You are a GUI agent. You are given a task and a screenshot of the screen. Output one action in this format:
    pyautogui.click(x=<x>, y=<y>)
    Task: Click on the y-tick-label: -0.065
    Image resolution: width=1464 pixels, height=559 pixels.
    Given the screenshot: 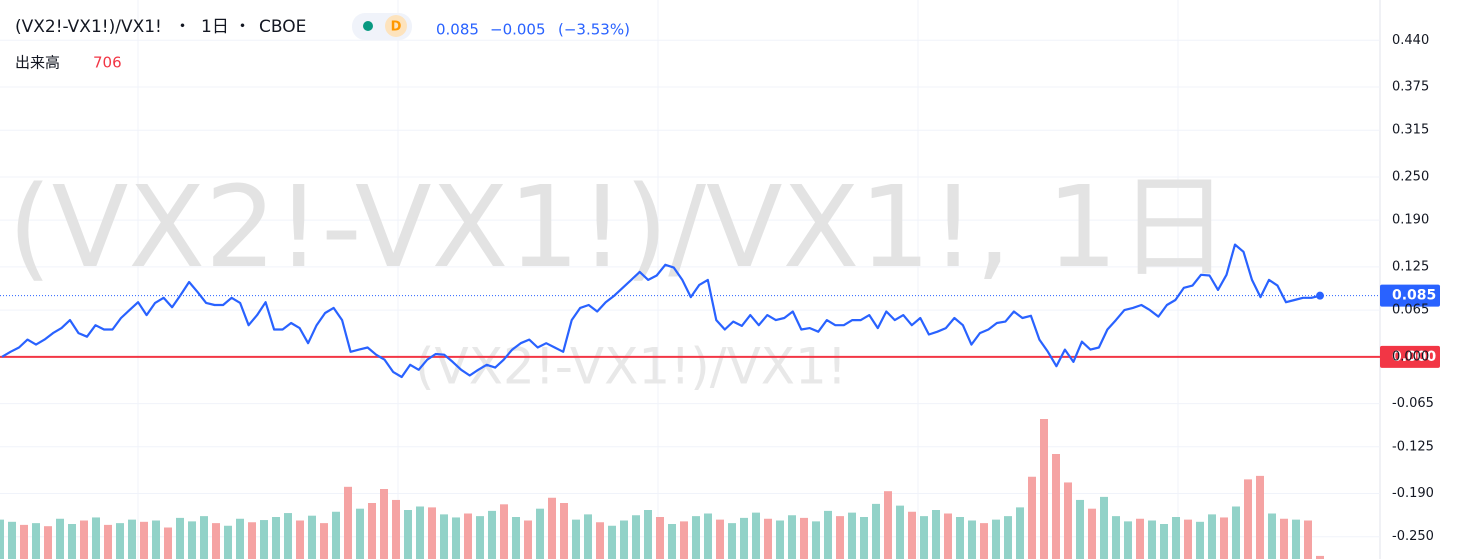 What is the action you would take?
    pyautogui.click(x=1413, y=403)
    